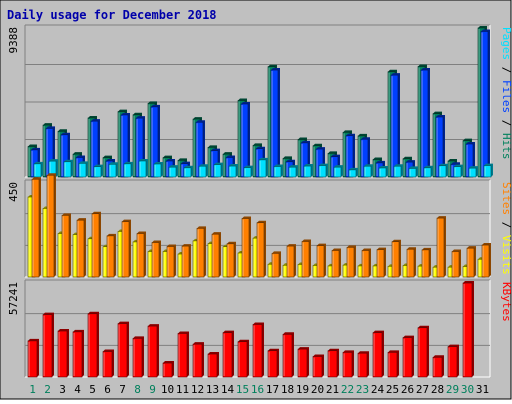 The image size is (512, 404). I want to click on legend-entry-kbytes: KBytes, so click(506, 302).